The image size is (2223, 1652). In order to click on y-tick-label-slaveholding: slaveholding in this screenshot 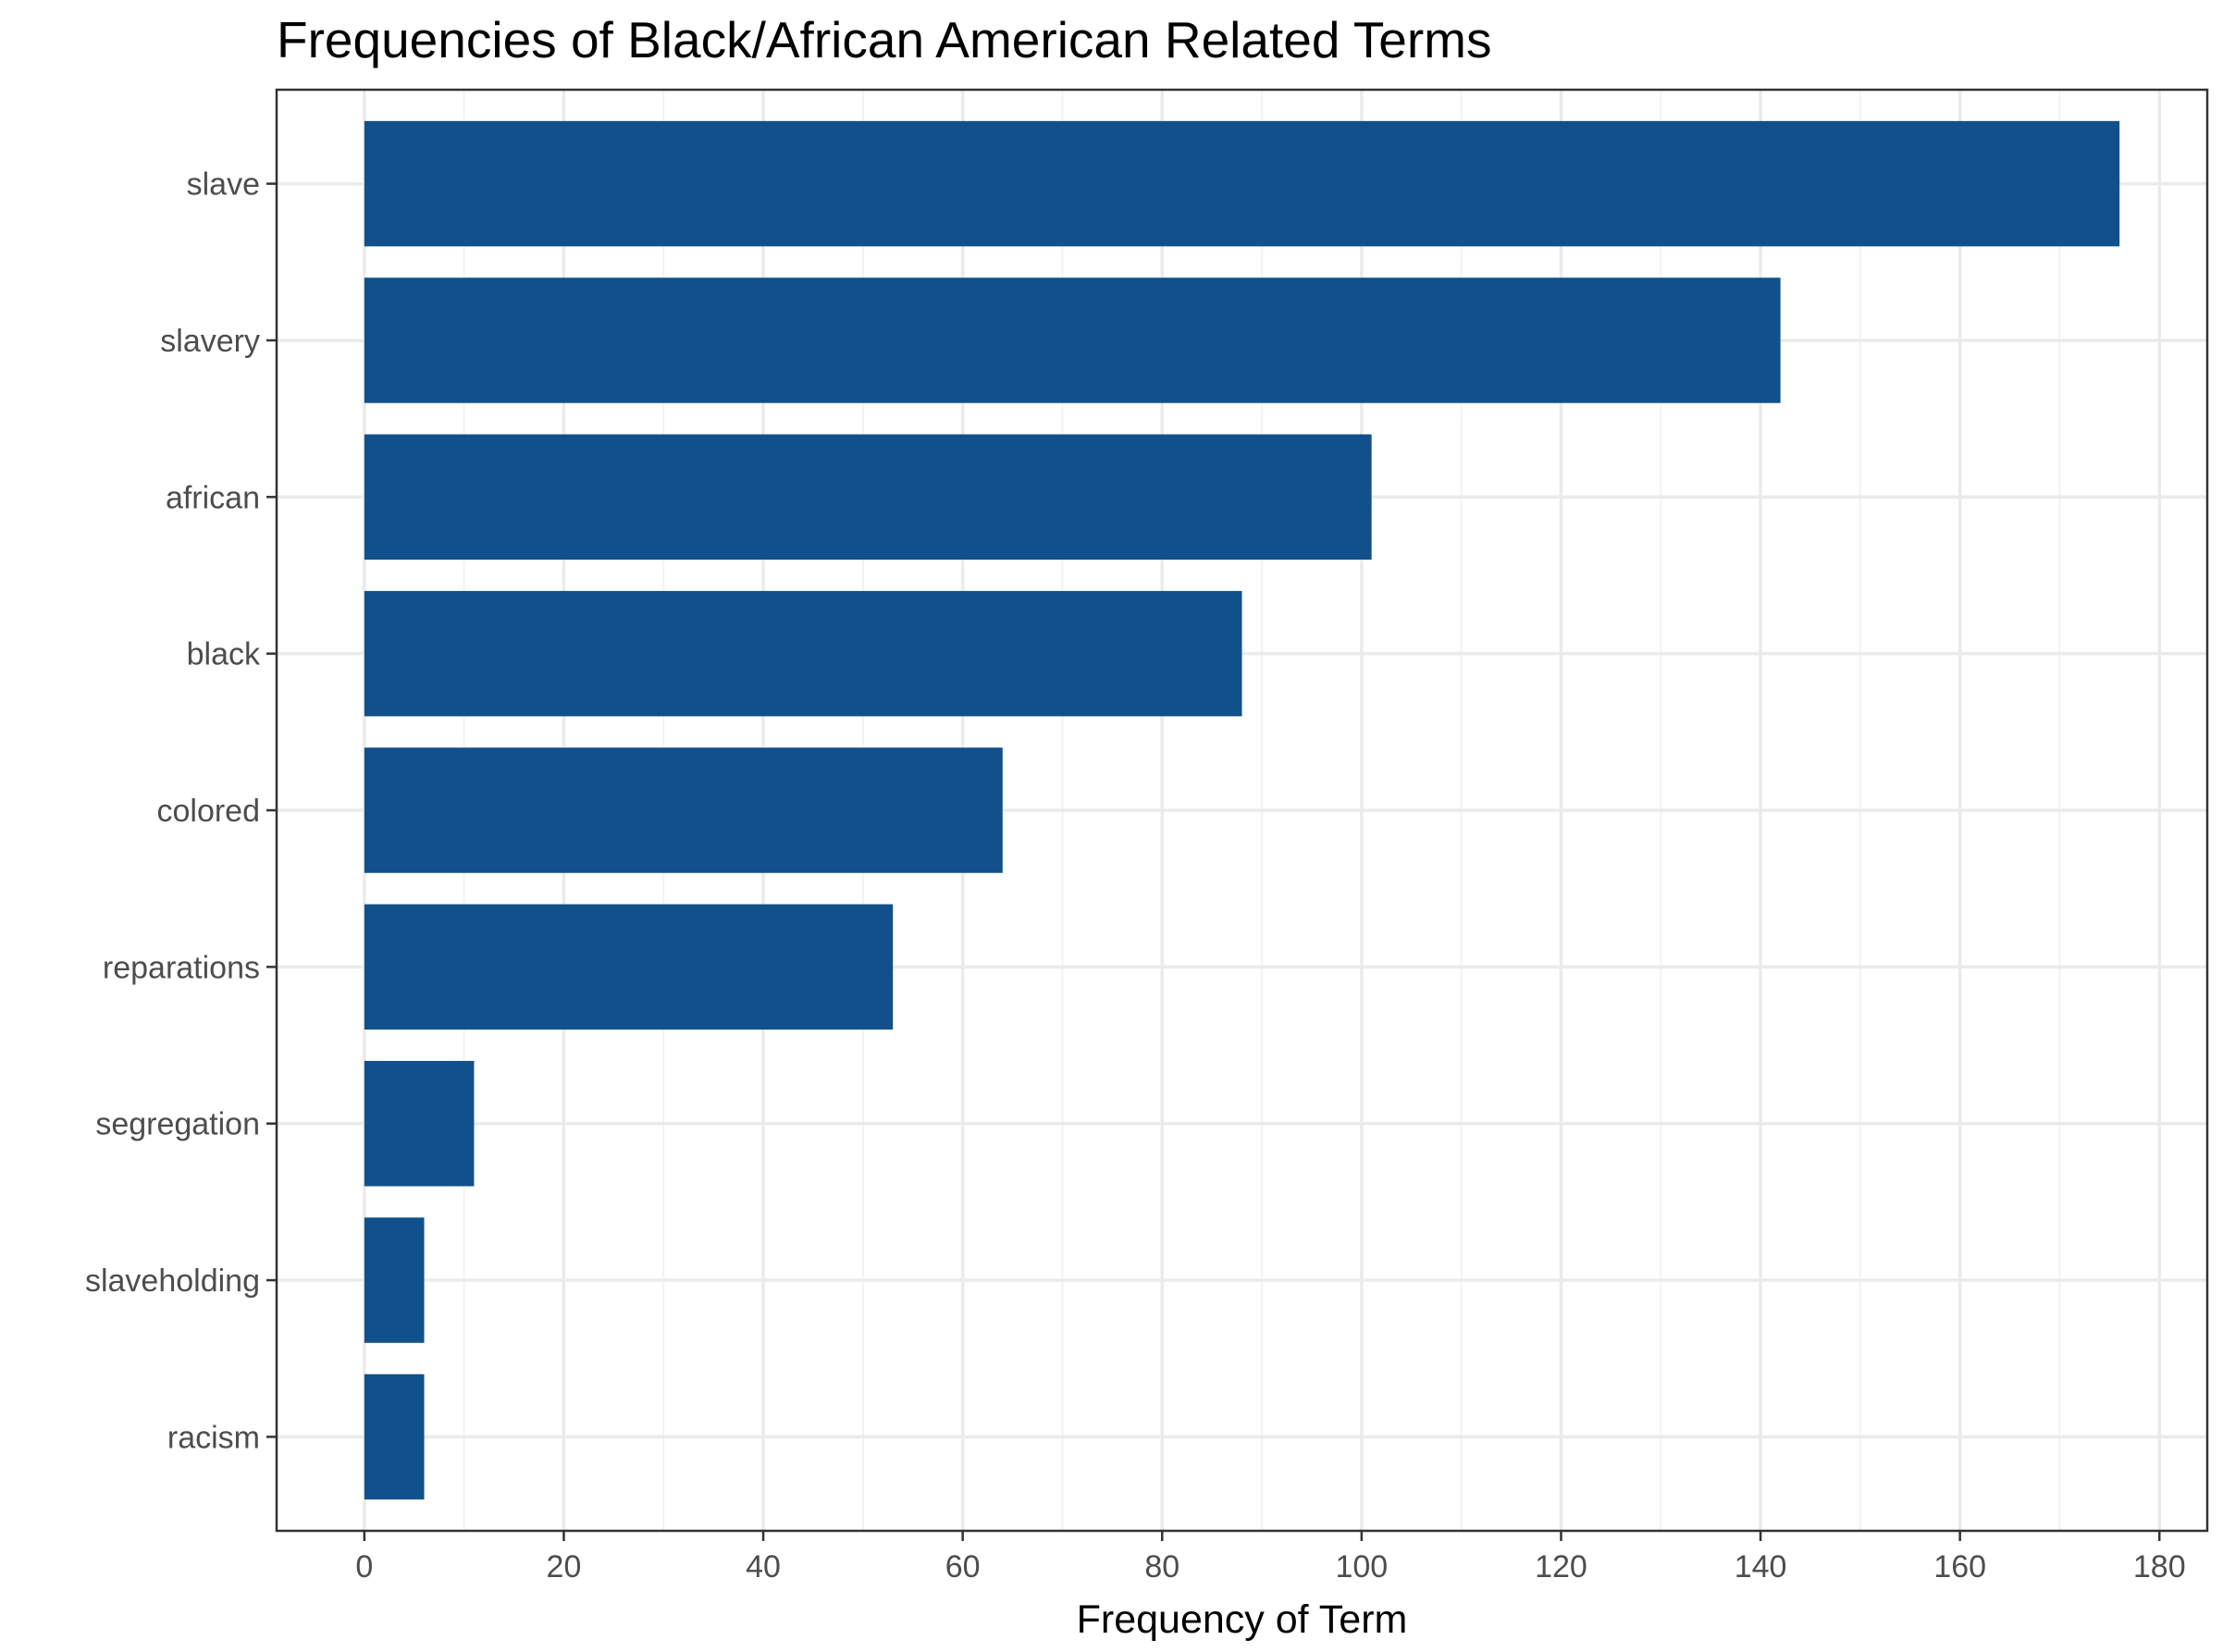, I will do `click(173, 1281)`.